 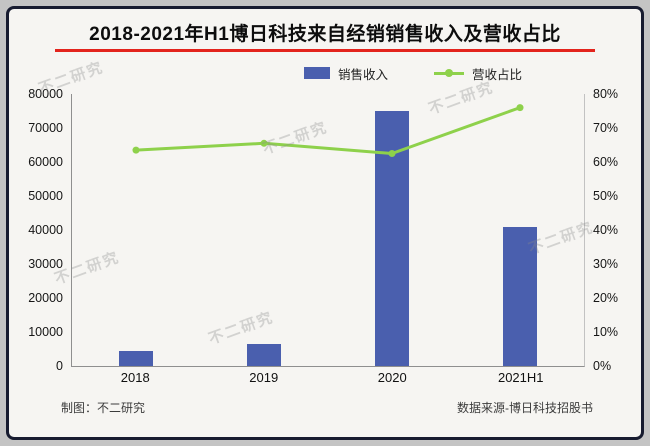 I want to click on right-axis-tick: 20%, so click(x=606, y=298).